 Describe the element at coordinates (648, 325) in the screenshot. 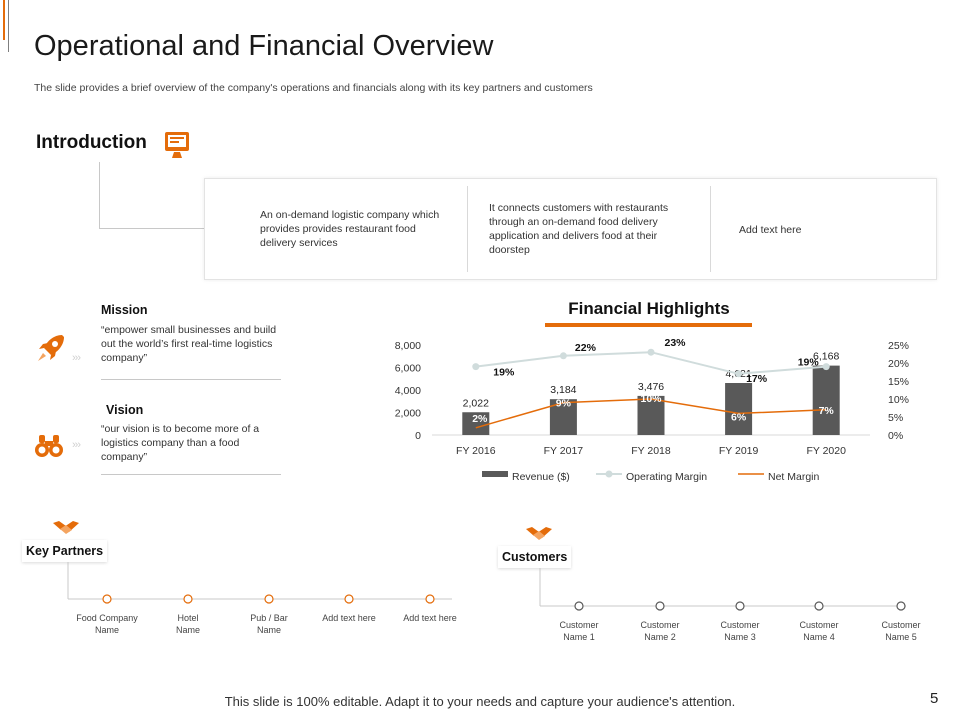

I see `financial-highlights-underline` at that location.